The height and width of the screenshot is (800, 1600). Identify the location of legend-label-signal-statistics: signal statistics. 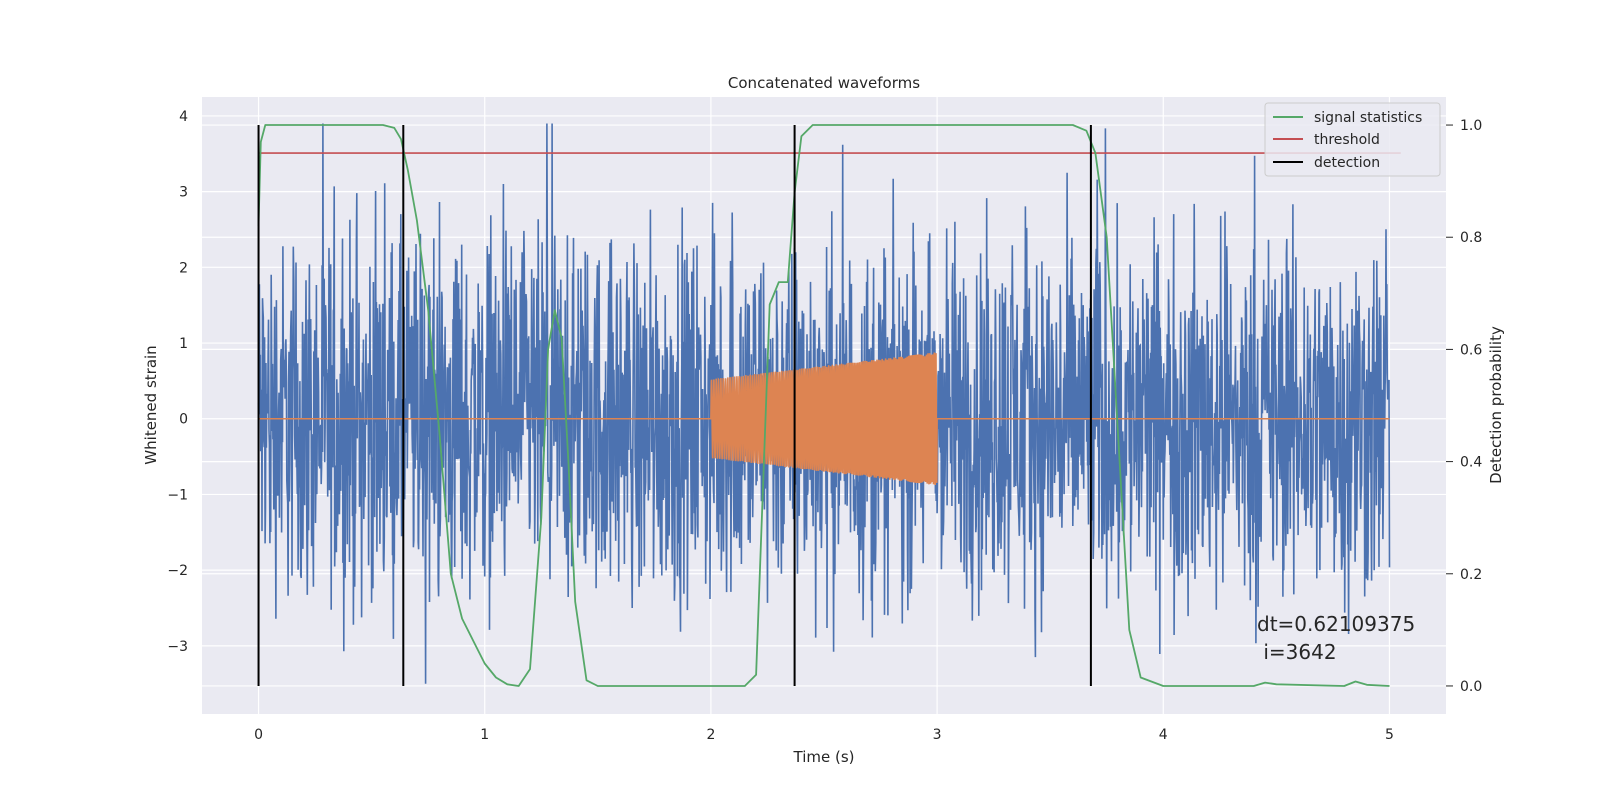
(1368, 118).